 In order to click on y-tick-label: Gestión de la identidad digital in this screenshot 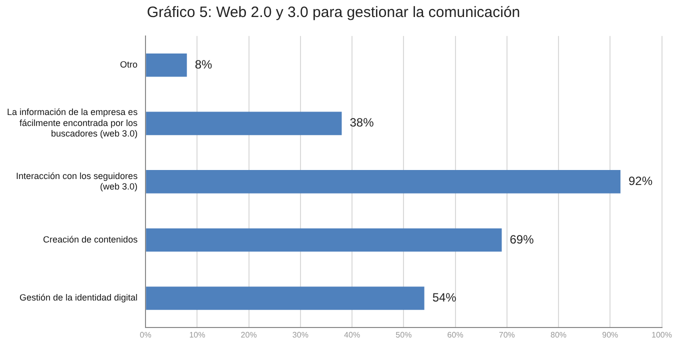, I will do `click(78, 297)`.